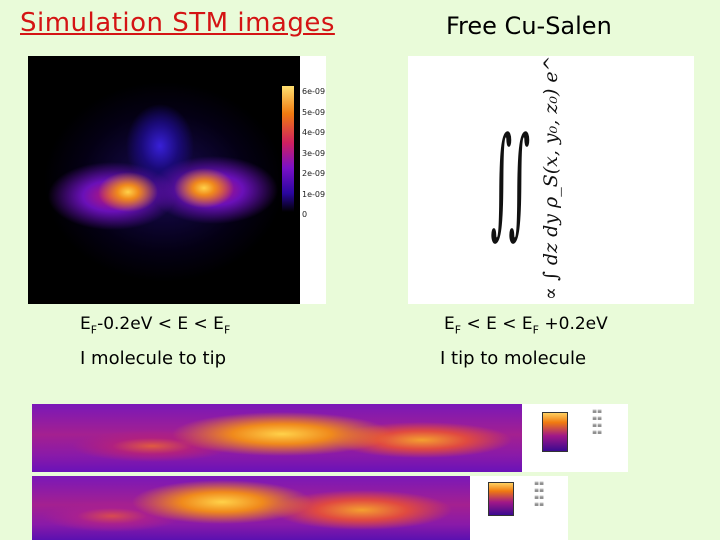 The height and width of the screenshot is (540, 720). Describe the element at coordinates (597, 422) in the screenshot. I see `strip-colorbar-ticks-top: ≡≡ ≡≡ ≡≡ ≡≡` at that location.